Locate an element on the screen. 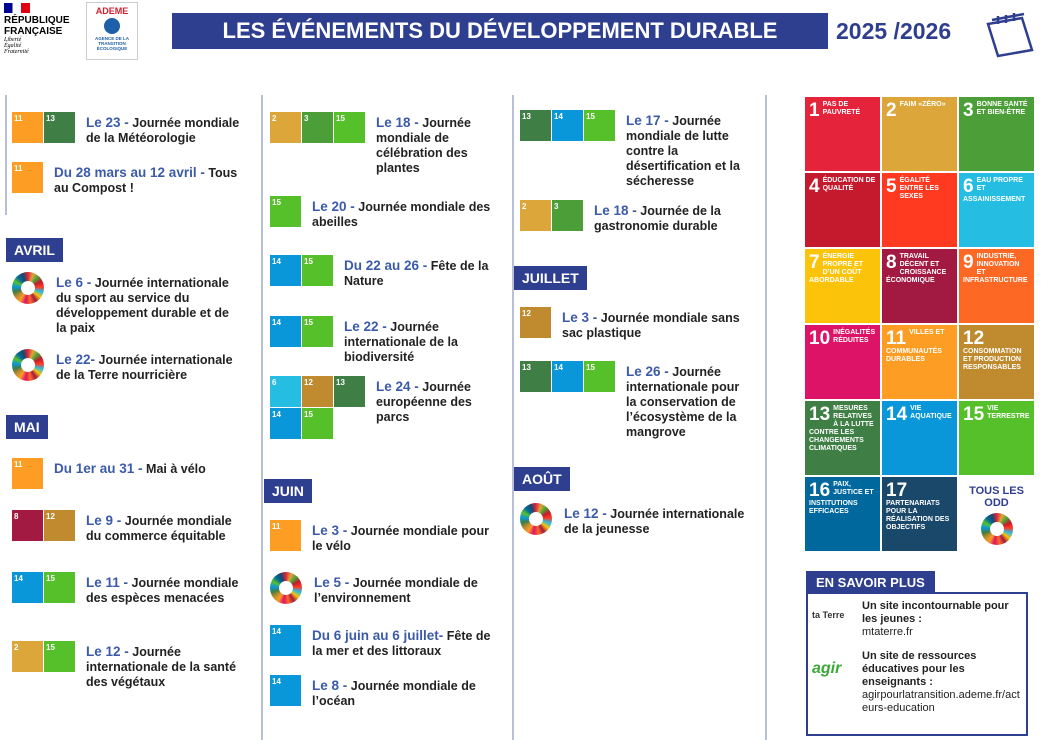  event-date: Le 12 - is located at coordinates (107, 651).